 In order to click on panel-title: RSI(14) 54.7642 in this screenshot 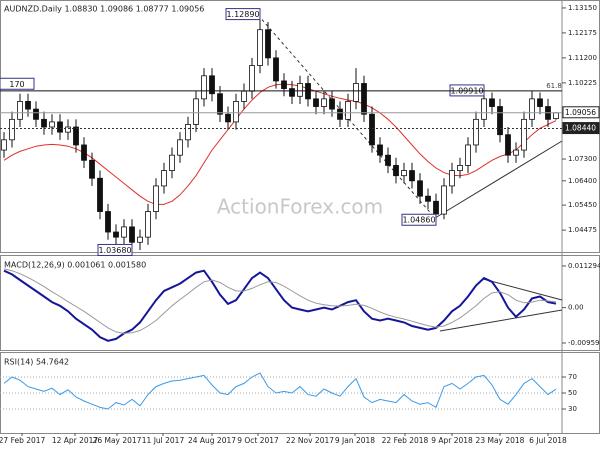, I will do `click(36, 362)`.